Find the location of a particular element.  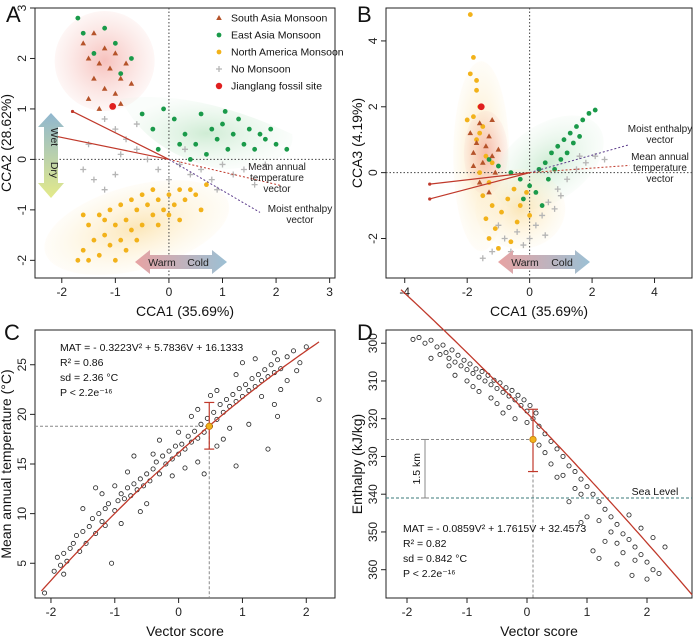

y-tick-label-C: 20 is located at coordinates (22, 414).